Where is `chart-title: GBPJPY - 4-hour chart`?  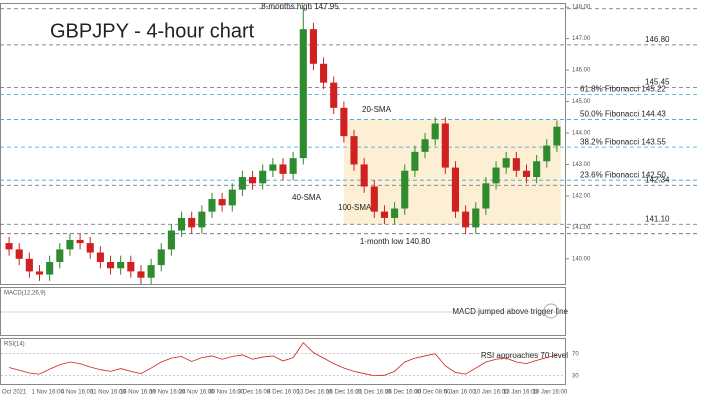
chart-title: GBPJPY - 4-hour chart is located at coordinates (152, 31).